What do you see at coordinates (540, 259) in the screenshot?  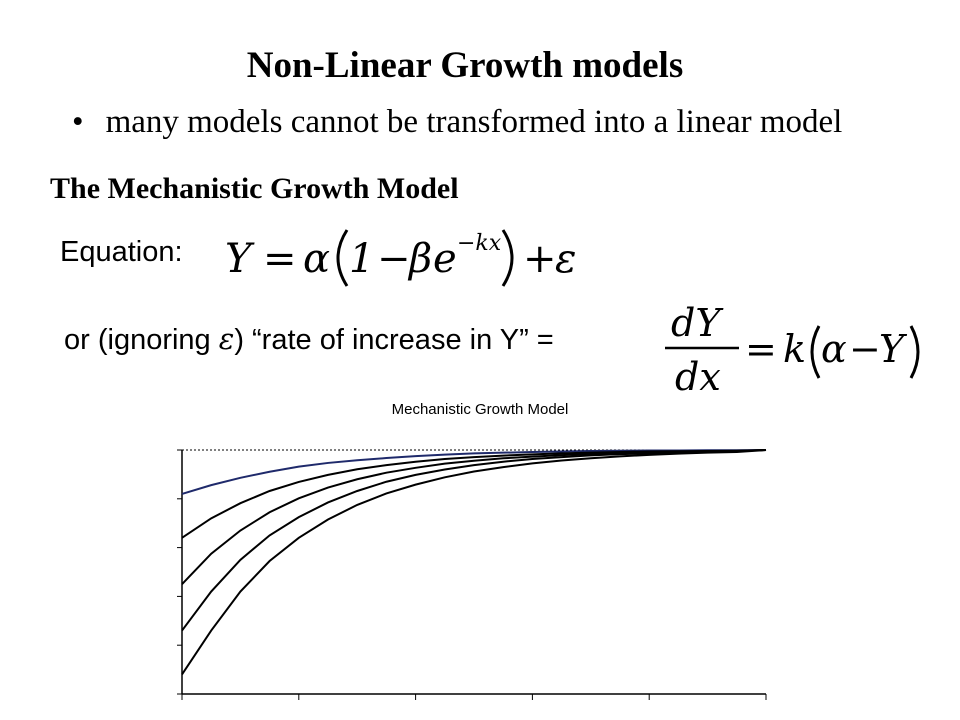 I see `eq-plus: +` at bounding box center [540, 259].